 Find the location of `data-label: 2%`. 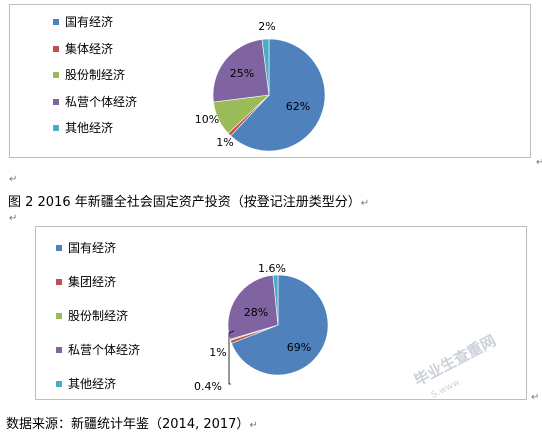

data-label: 2% is located at coordinates (266, 26).